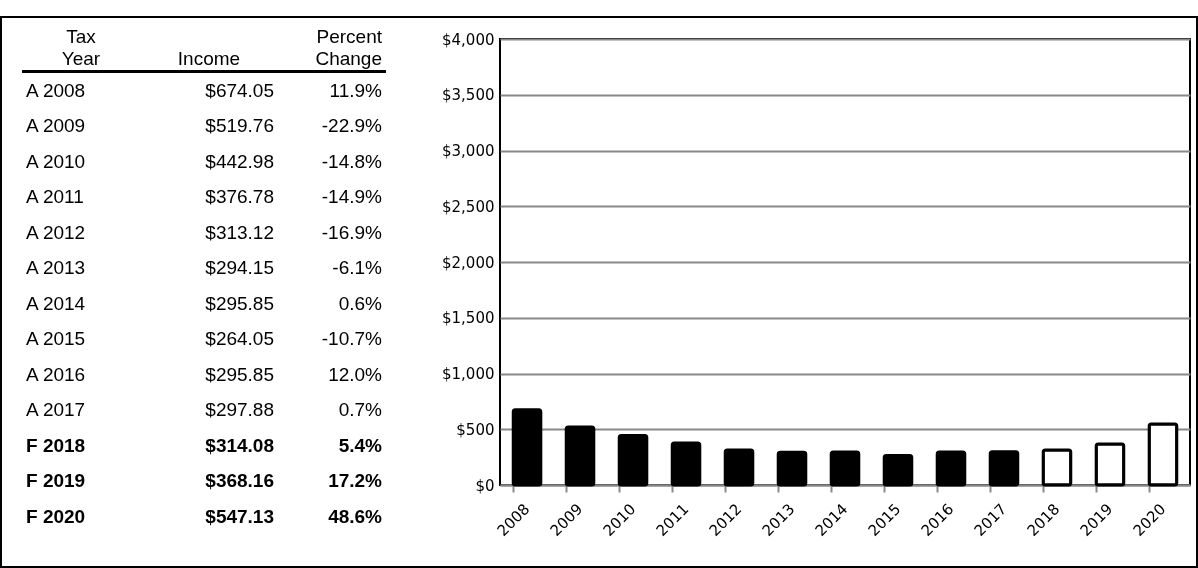  I want to click on y-tick-label: $4,000, so click(468, 39).